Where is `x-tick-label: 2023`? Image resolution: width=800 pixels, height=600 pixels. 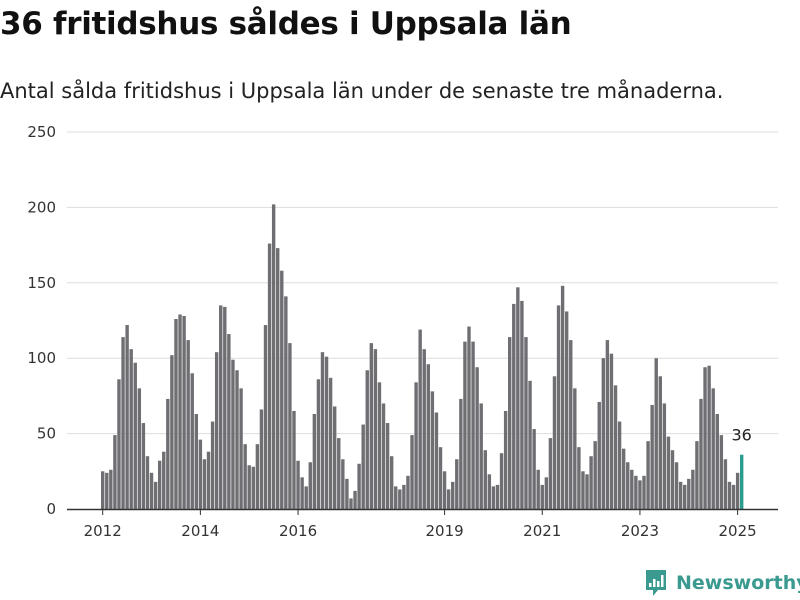 x-tick-label: 2023 is located at coordinates (640, 531).